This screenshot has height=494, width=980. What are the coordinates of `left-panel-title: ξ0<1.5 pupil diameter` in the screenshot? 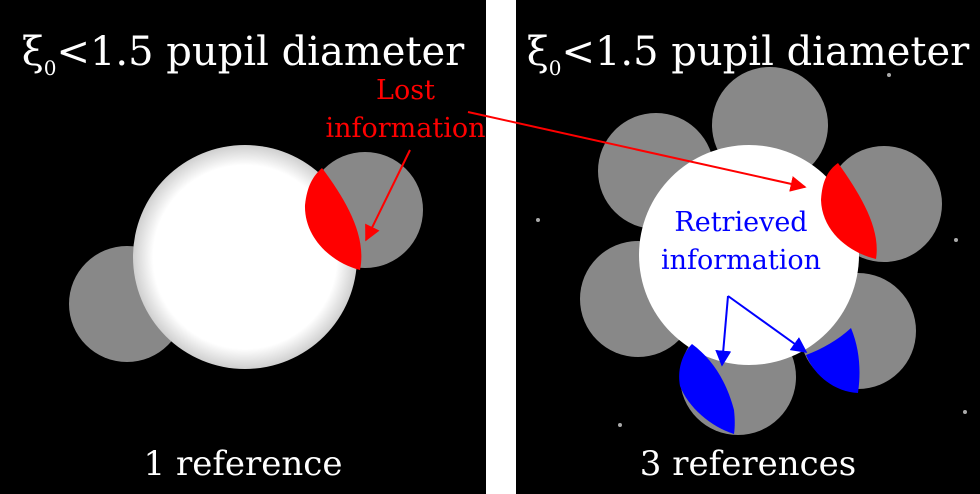 It's located at (243, 60).